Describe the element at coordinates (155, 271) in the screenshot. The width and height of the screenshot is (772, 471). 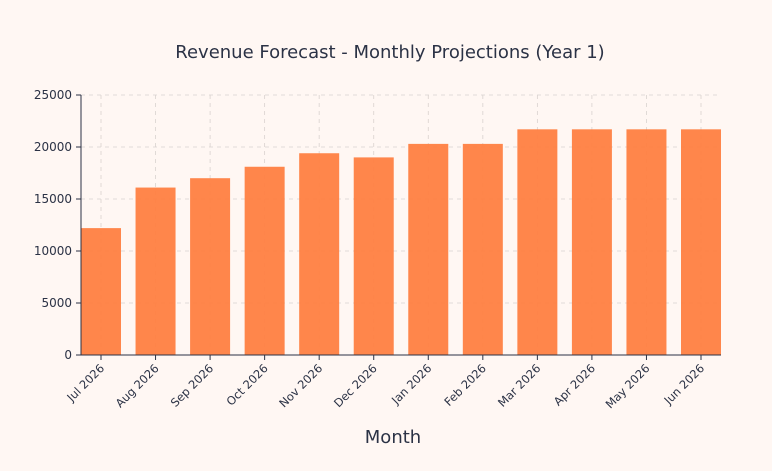
I see `bar-aug-2026` at that location.